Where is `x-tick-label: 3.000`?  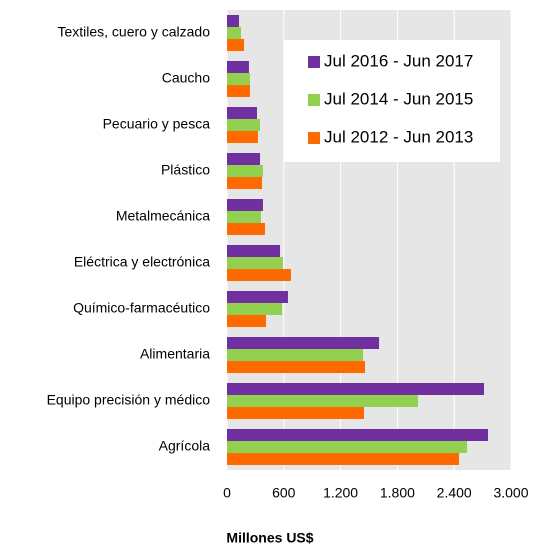 x-tick-label: 3.000 is located at coordinates (510, 493).